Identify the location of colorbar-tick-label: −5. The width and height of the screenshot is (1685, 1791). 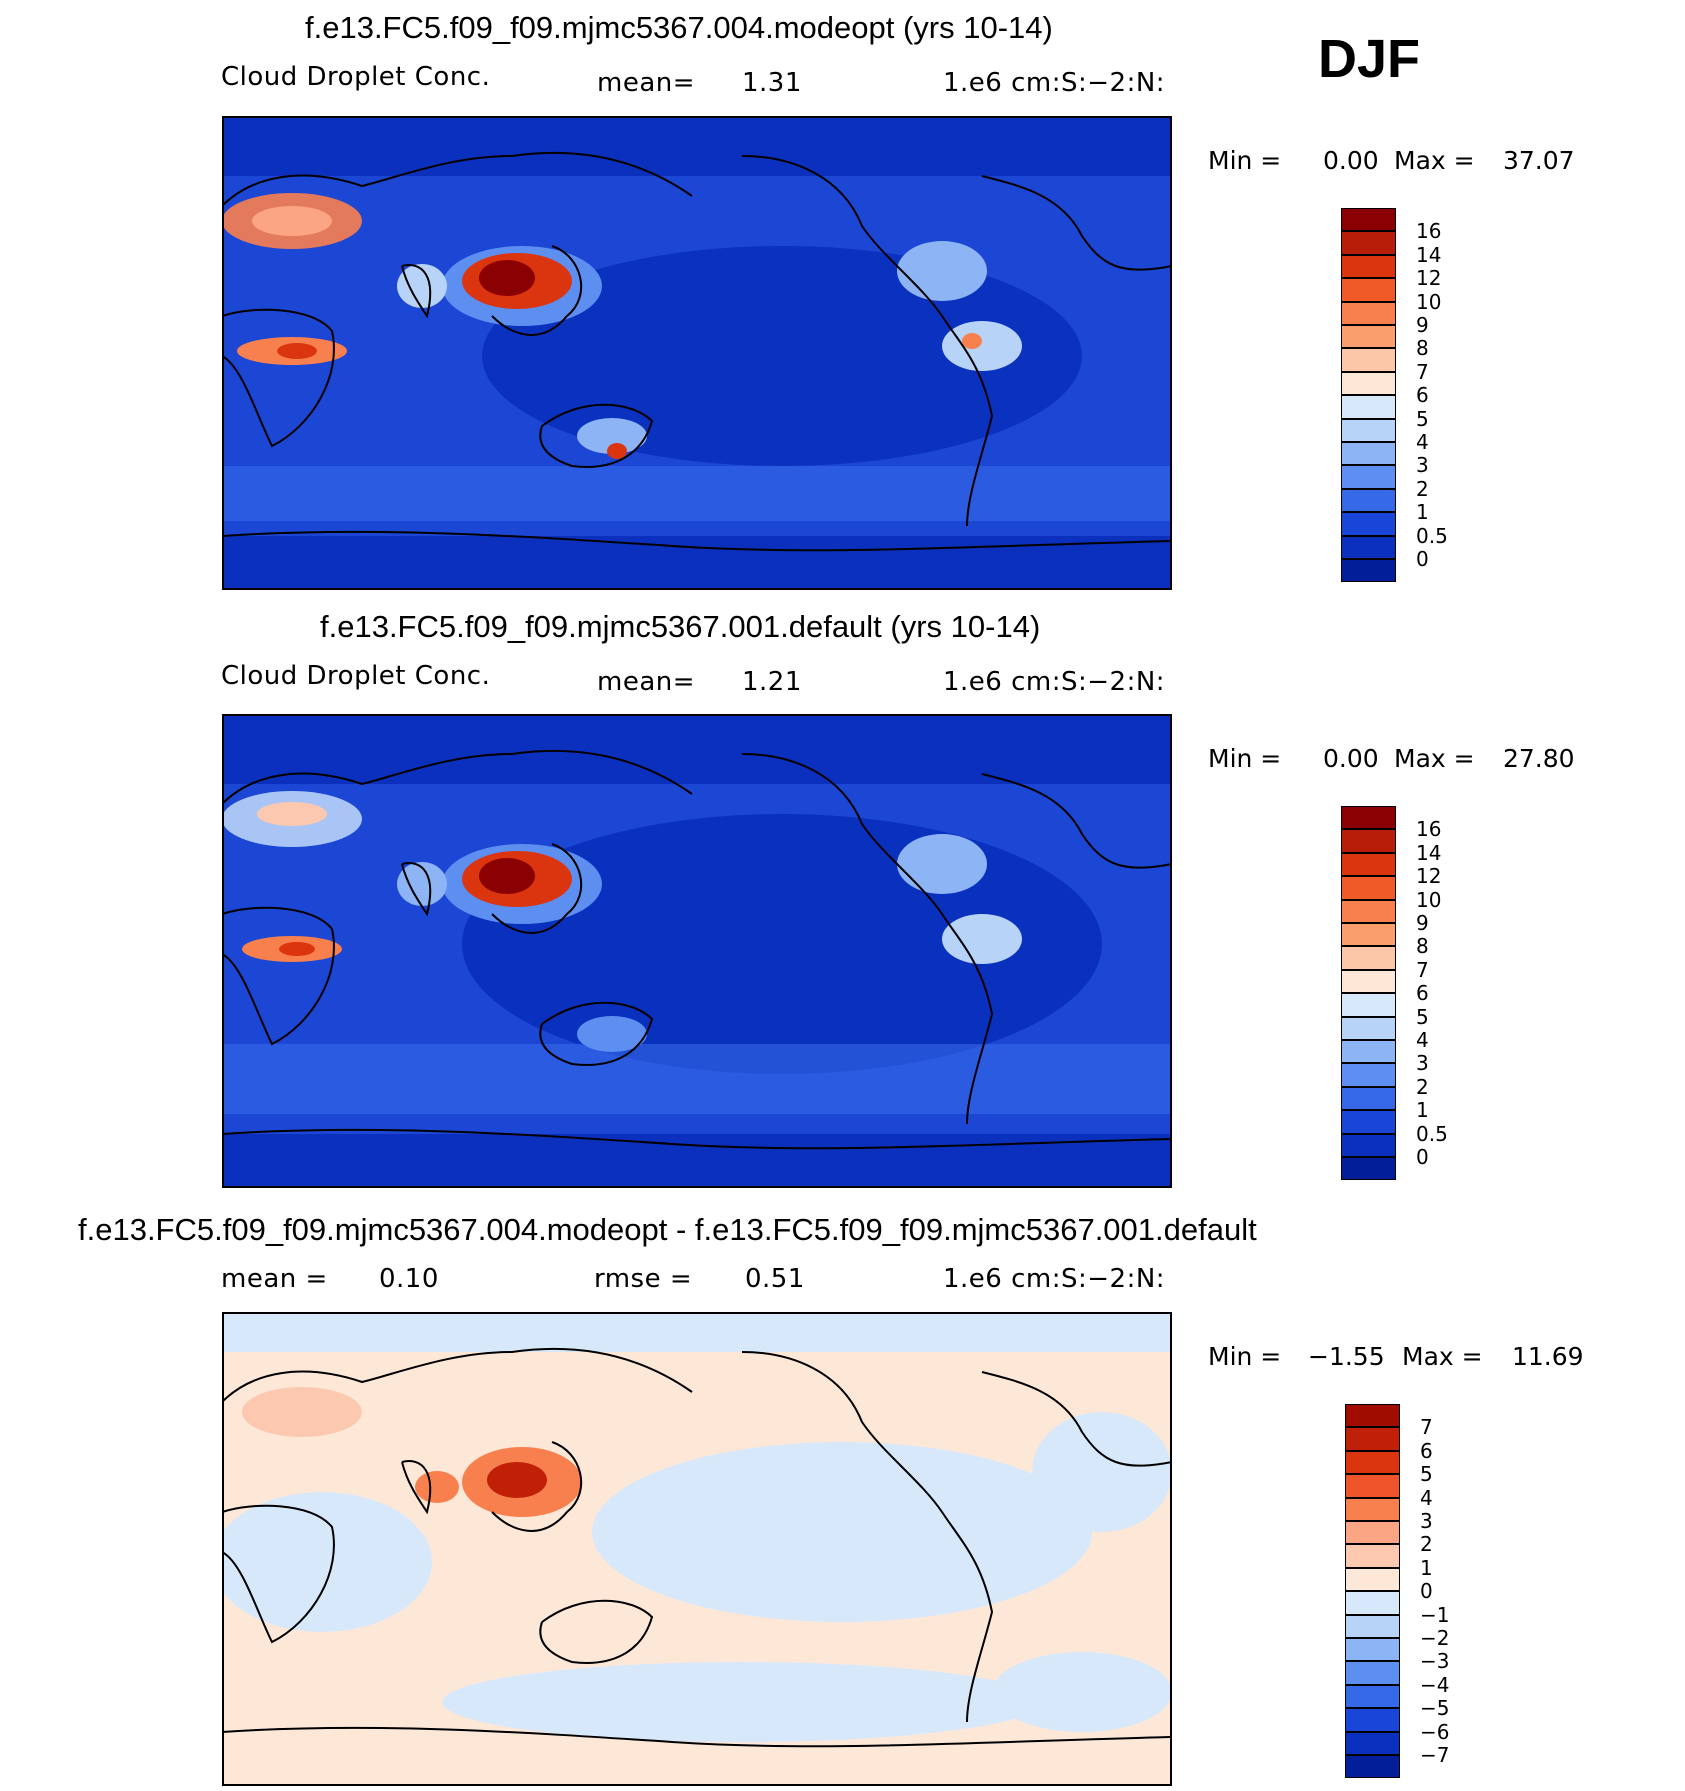
(1435, 1708).